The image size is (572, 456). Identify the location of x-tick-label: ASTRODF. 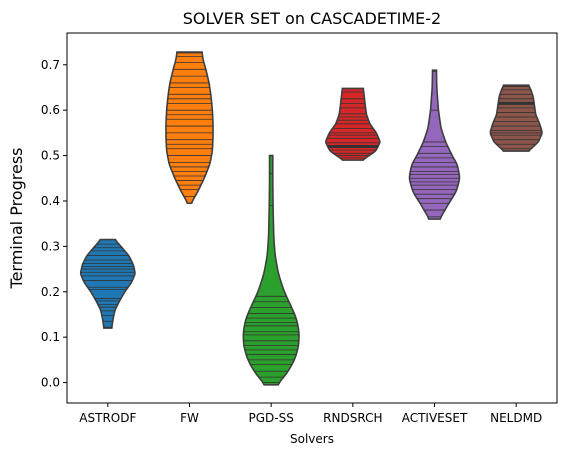
(107, 418).